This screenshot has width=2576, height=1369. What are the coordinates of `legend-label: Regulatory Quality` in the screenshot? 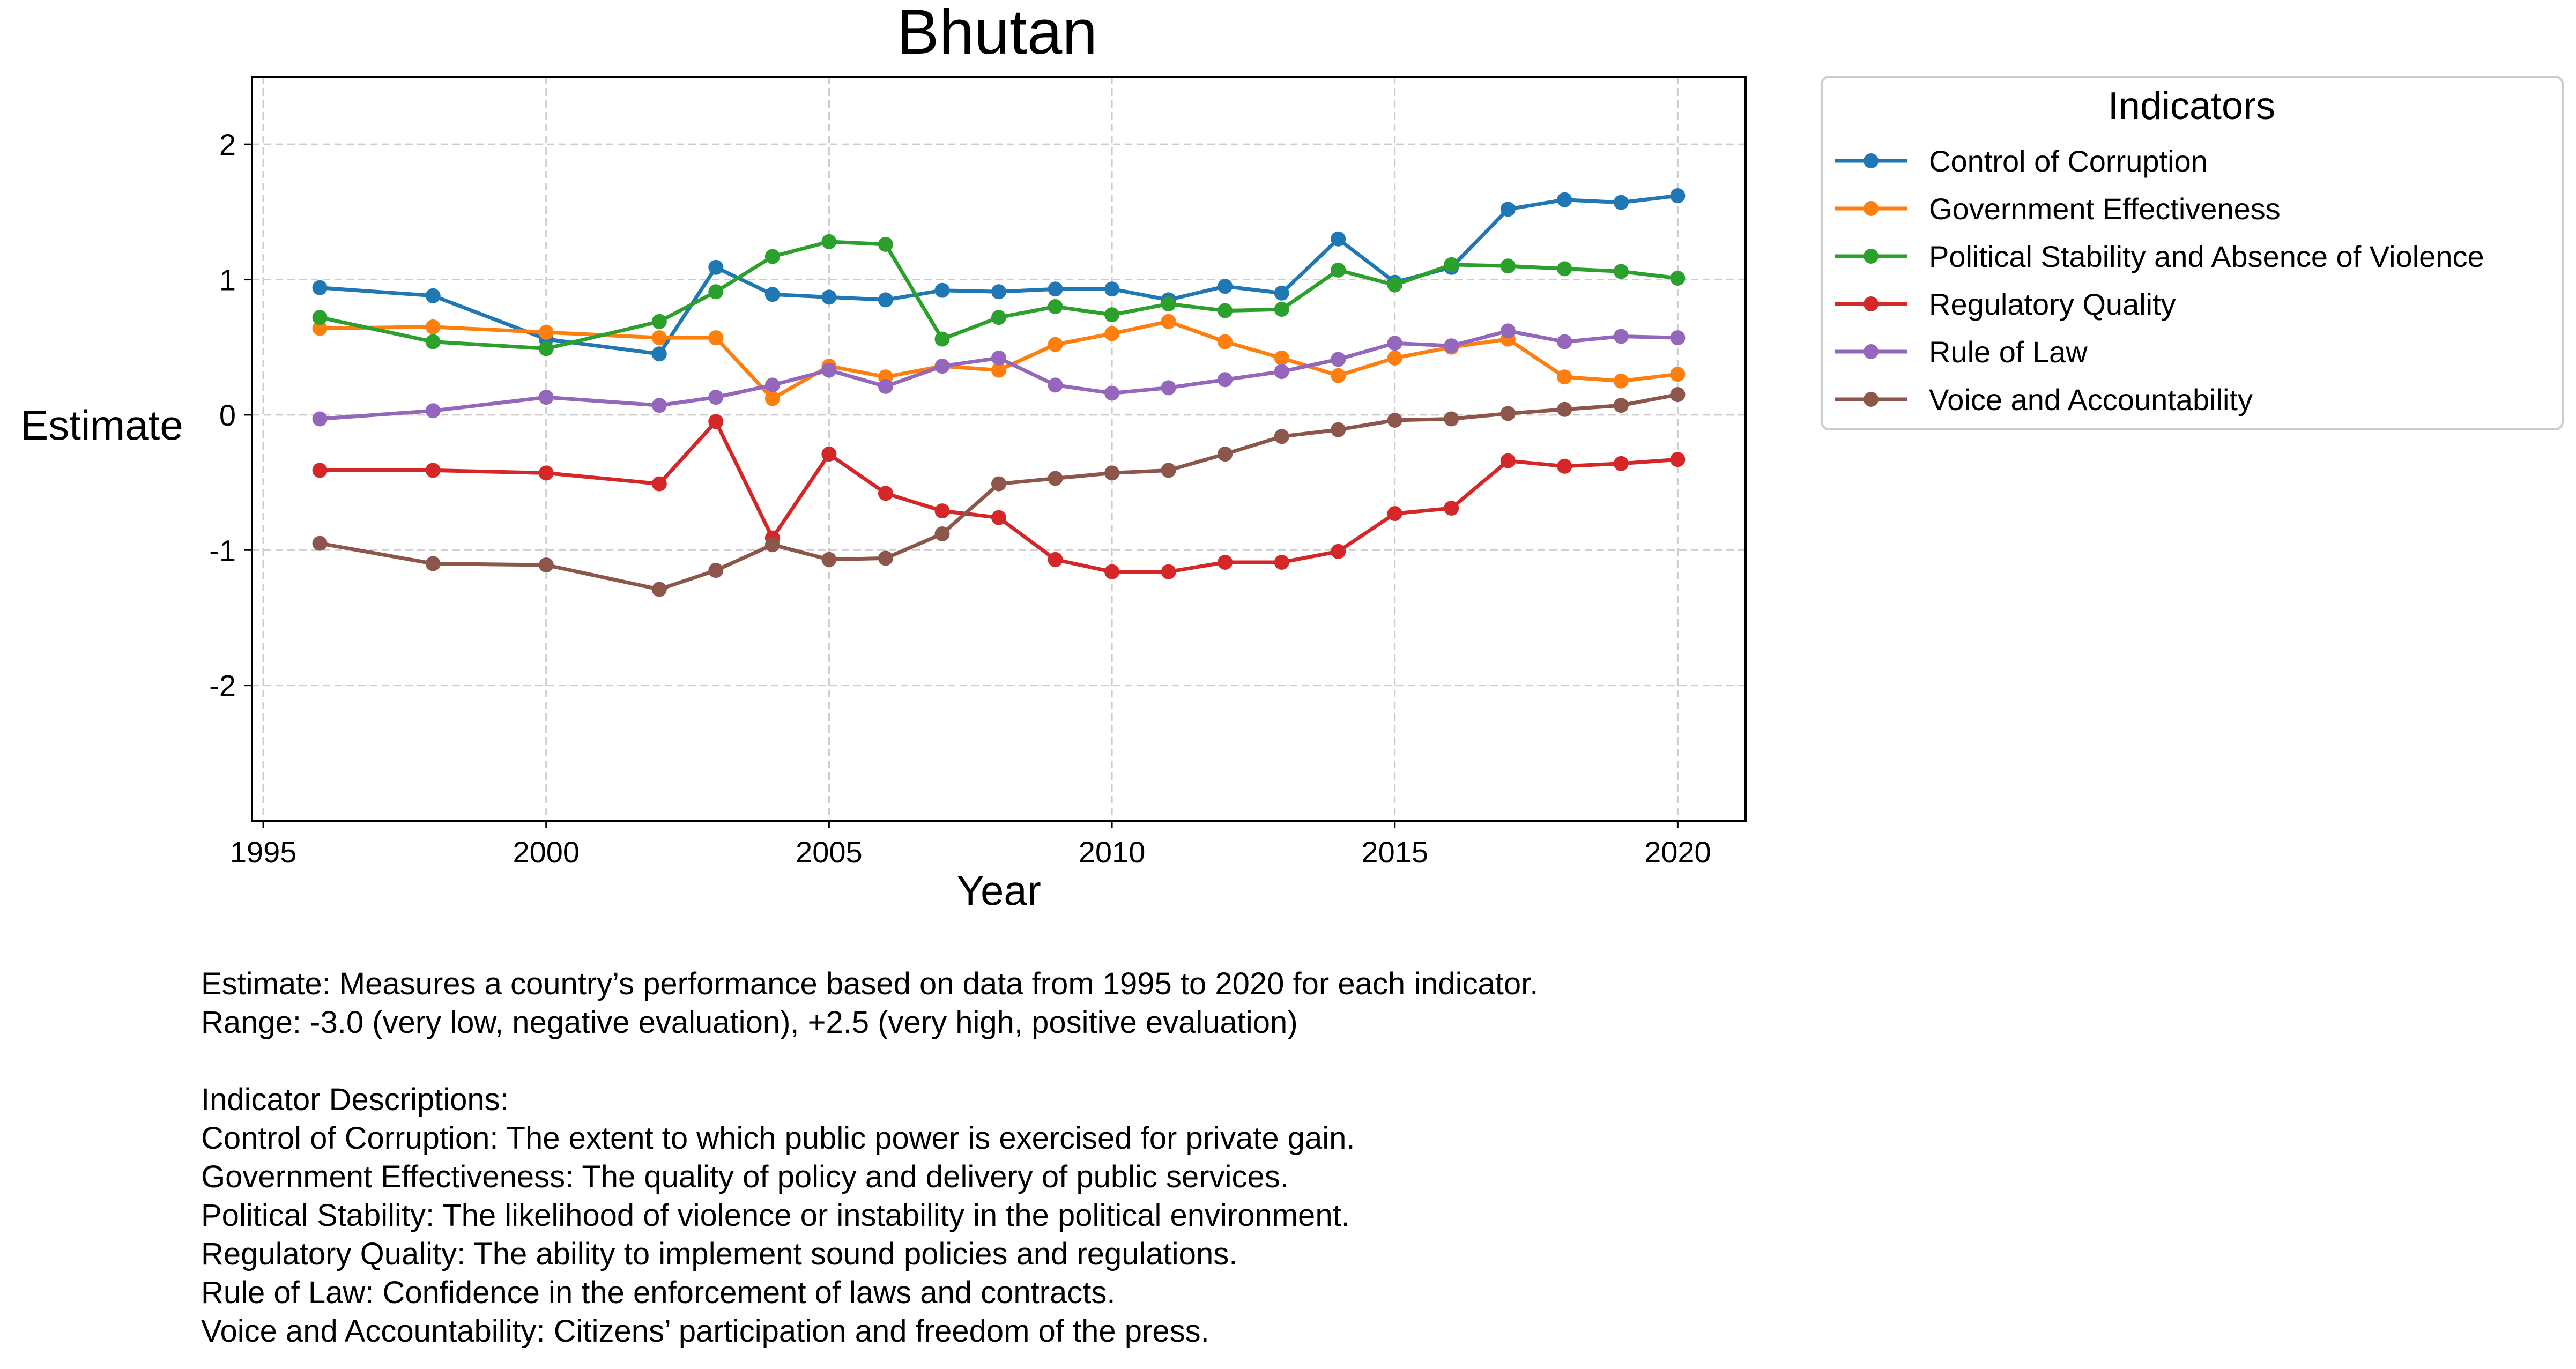 It's located at (2053, 304).